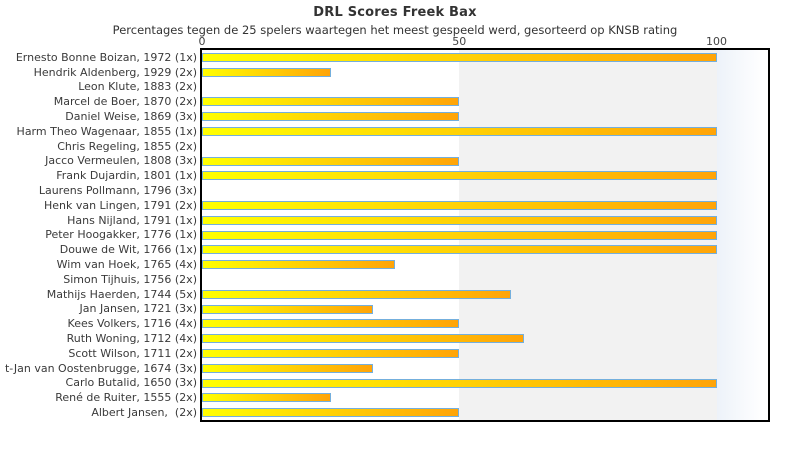 This screenshot has width=790, height=450. Describe the element at coordinates (459, 41) in the screenshot. I see `x-axis-tick-50: 50` at that location.